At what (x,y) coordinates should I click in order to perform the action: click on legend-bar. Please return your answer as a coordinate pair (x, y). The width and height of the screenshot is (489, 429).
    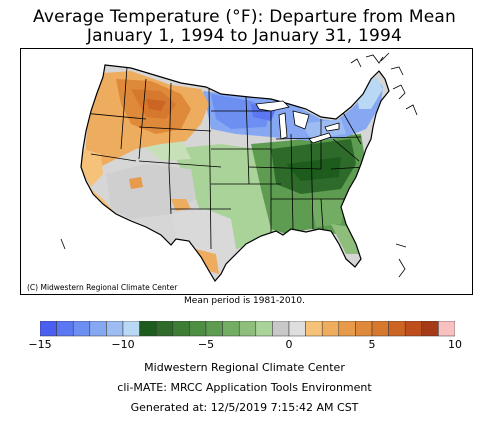
    Looking at the image, I should click on (247, 329).